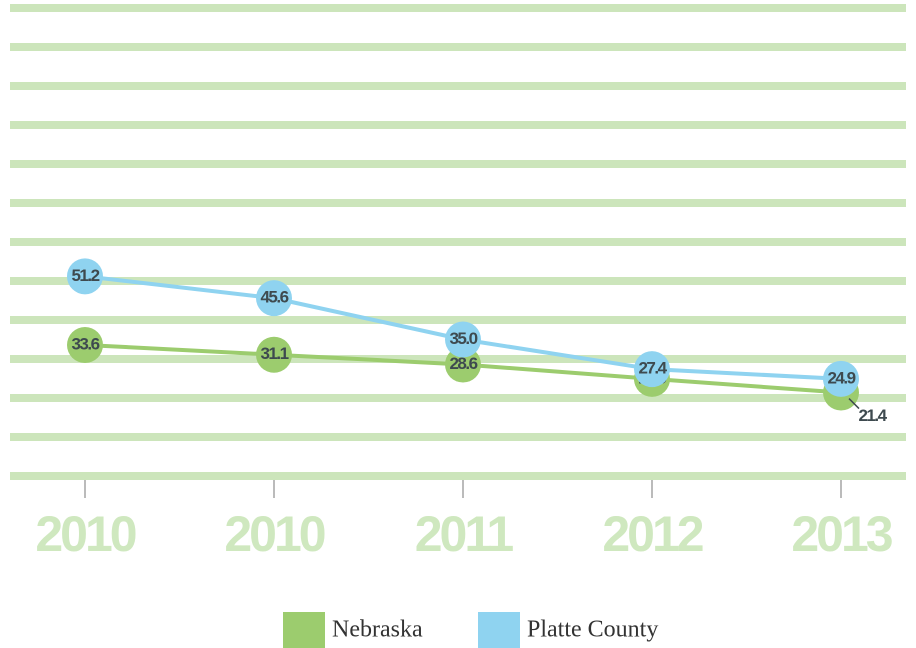 This screenshot has width=916, height=648. Describe the element at coordinates (377, 630) in the screenshot. I see `legend-label: Nebraska` at that location.